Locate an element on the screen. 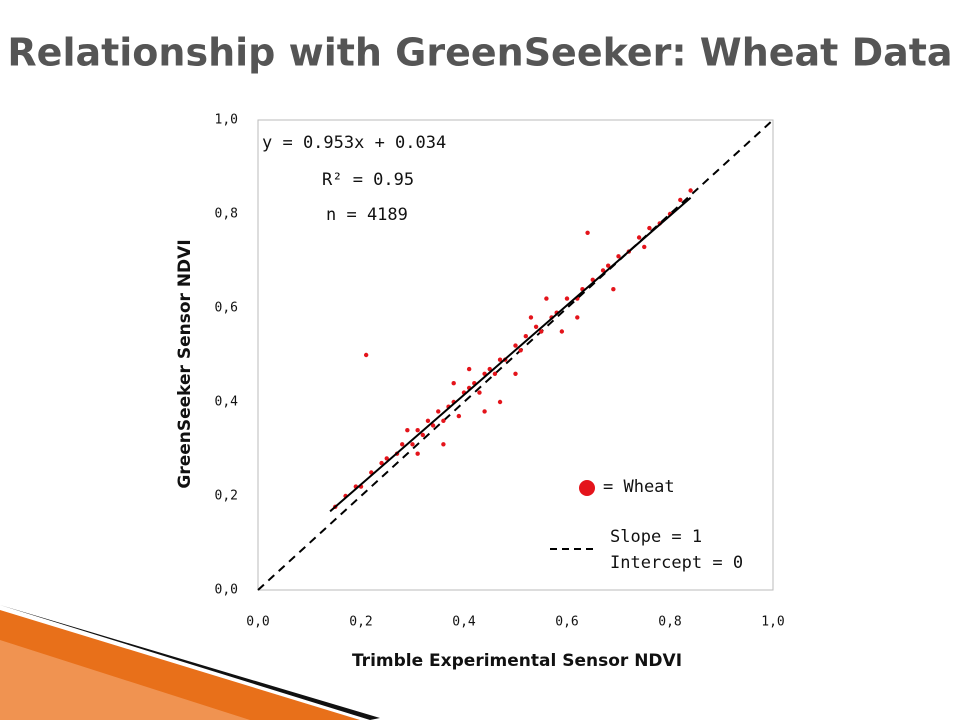  y-axis-label: GreenSeeker Sensor NDVI is located at coordinates (185, 363).